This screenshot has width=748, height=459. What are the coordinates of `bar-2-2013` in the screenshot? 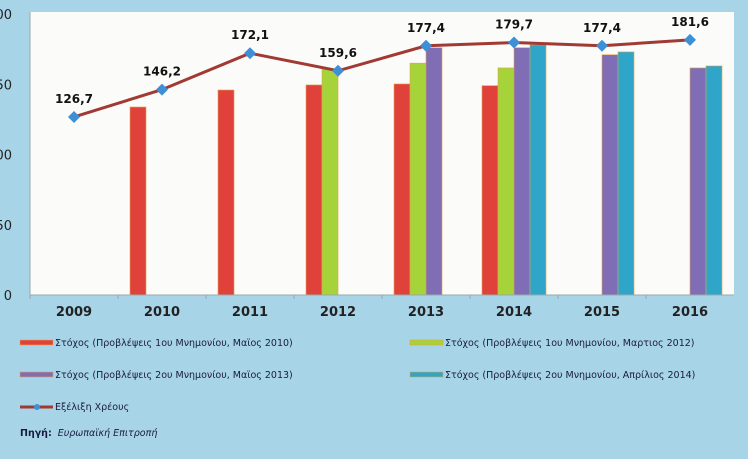 It's located at (418, 179).